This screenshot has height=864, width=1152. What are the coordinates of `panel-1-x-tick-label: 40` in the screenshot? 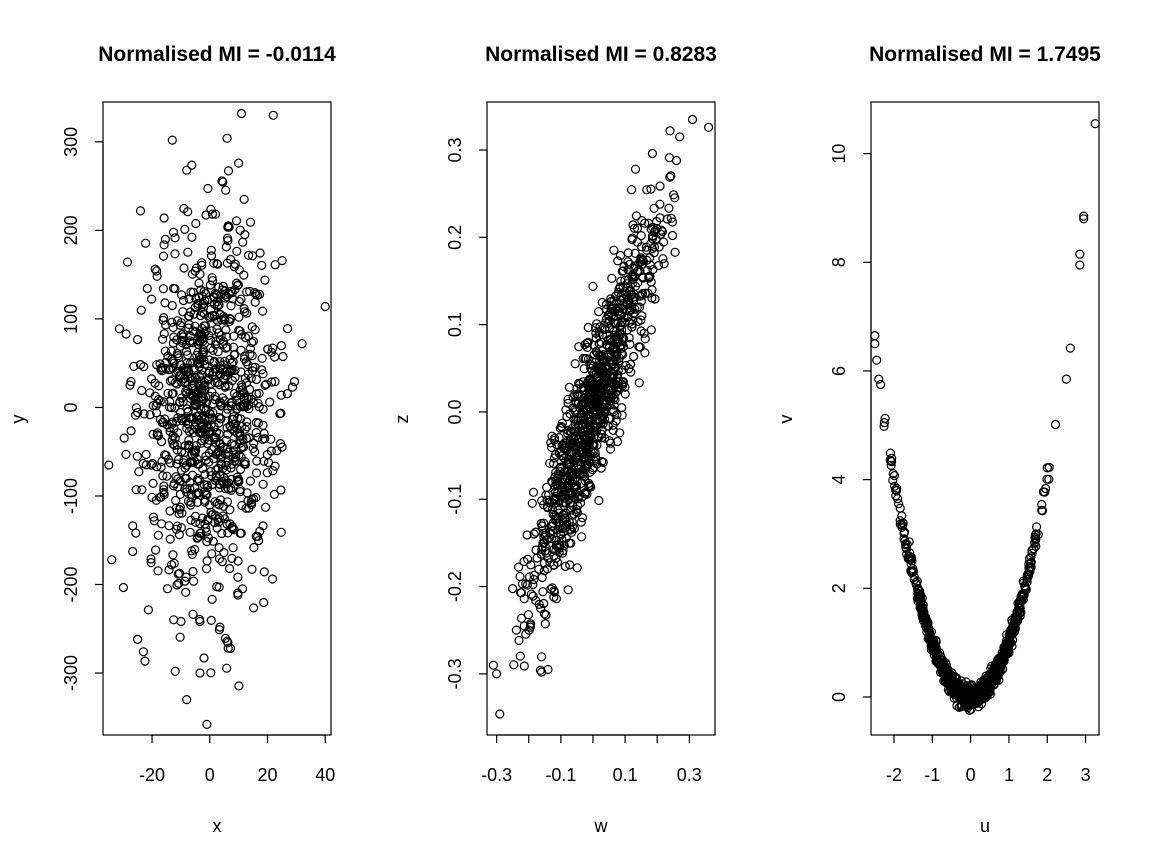 It's located at (325, 775).